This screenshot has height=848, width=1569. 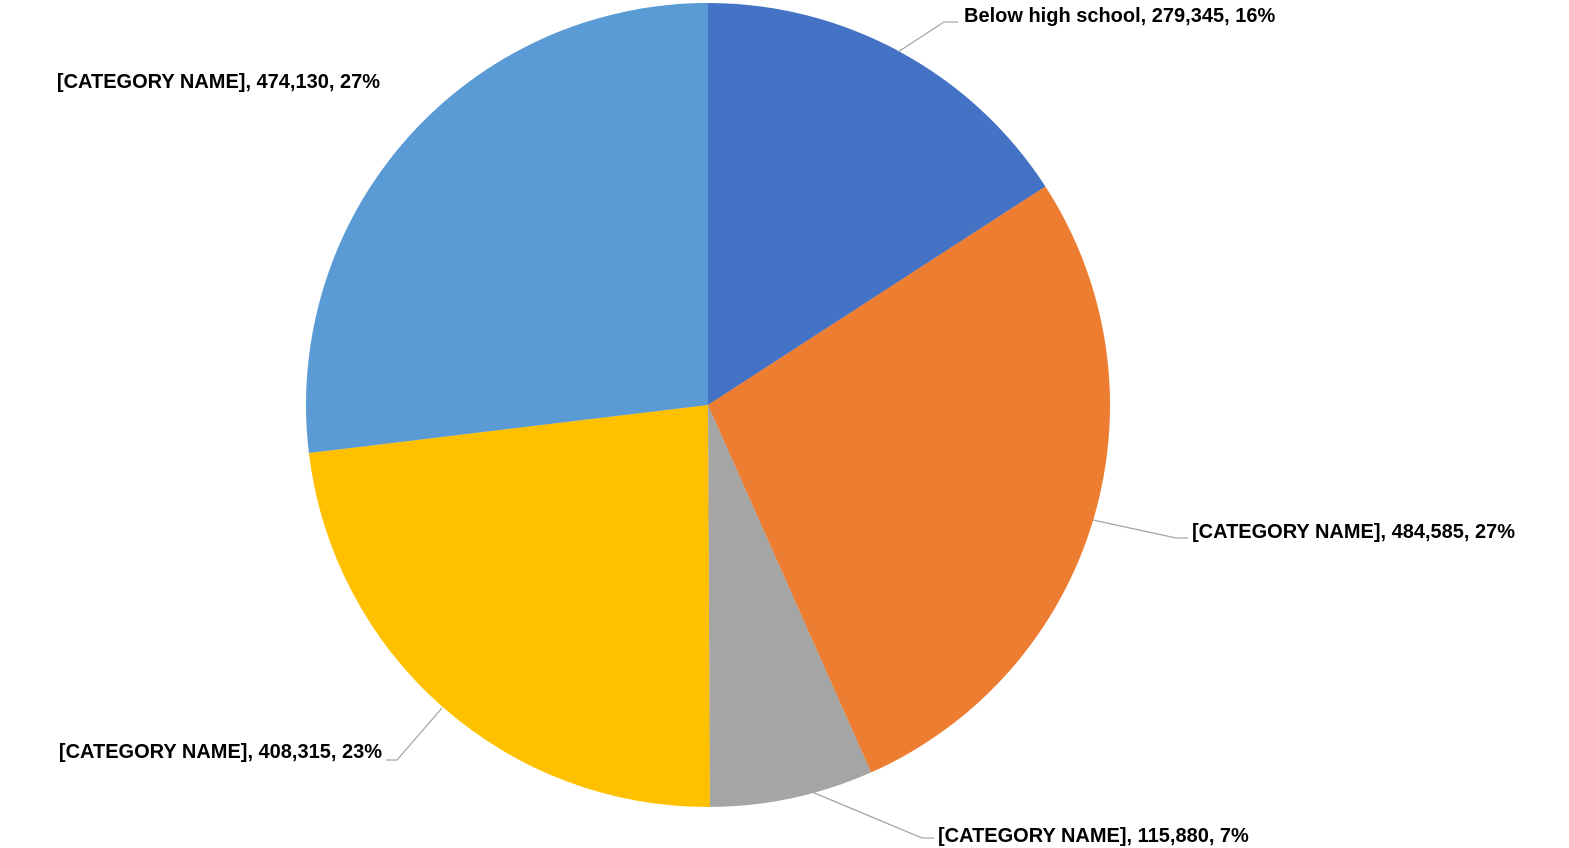 I want to click on data-label-5: [CATEGORY NAME], 474,130, 27%, so click(x=218, y=82).